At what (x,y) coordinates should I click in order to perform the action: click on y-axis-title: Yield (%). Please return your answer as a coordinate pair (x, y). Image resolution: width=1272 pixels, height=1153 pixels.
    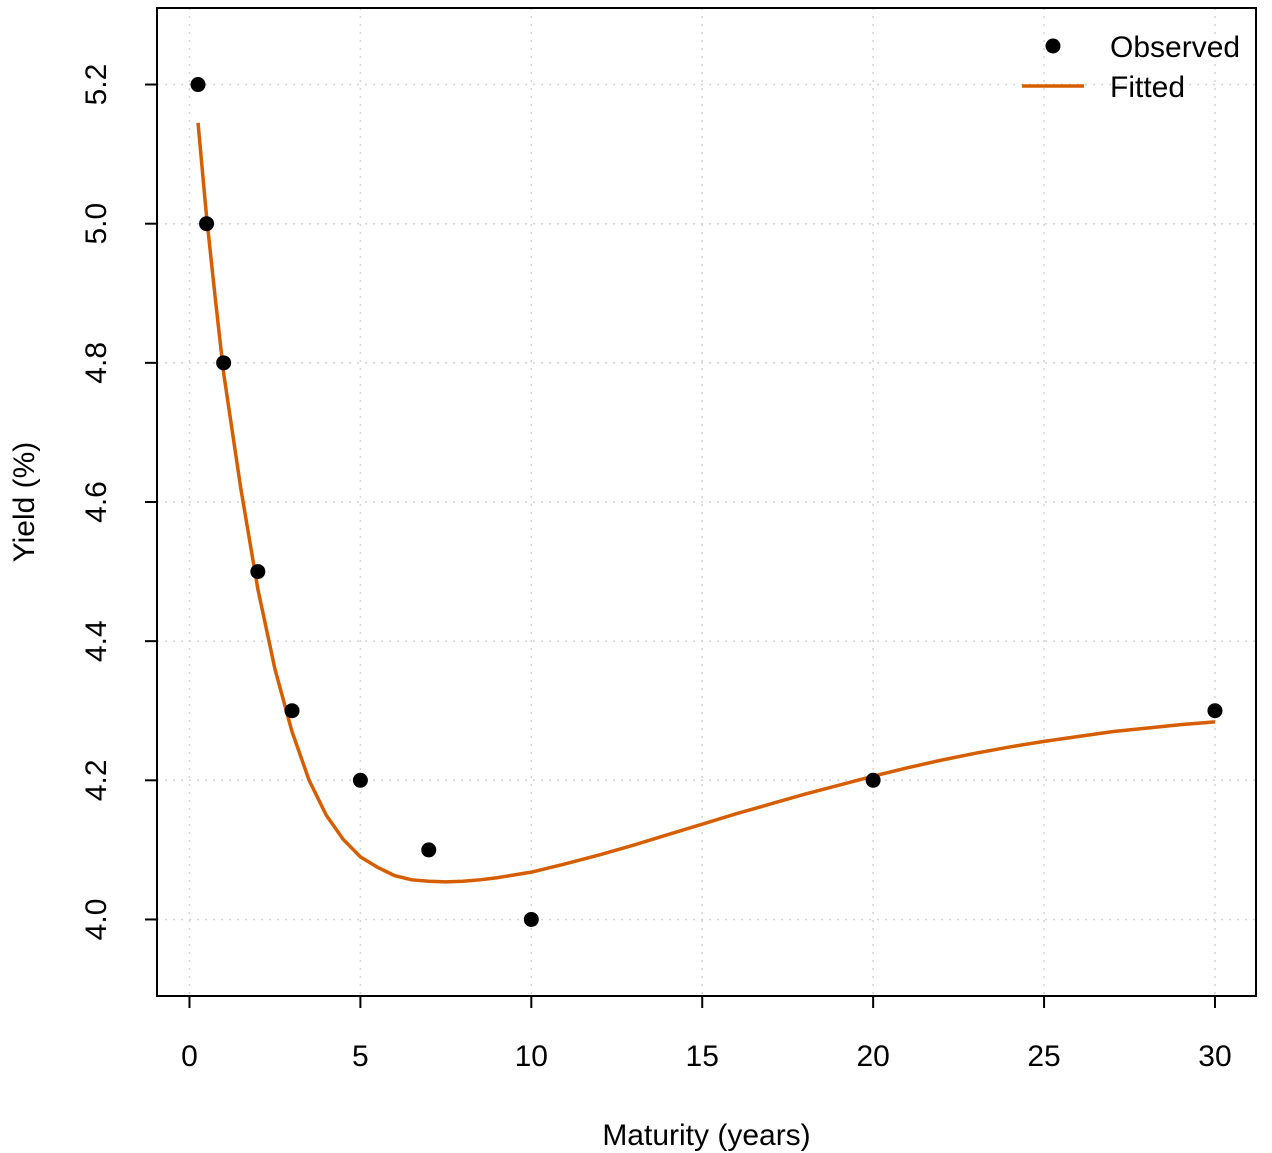
    Looking at the image, I should click on (24, 502).